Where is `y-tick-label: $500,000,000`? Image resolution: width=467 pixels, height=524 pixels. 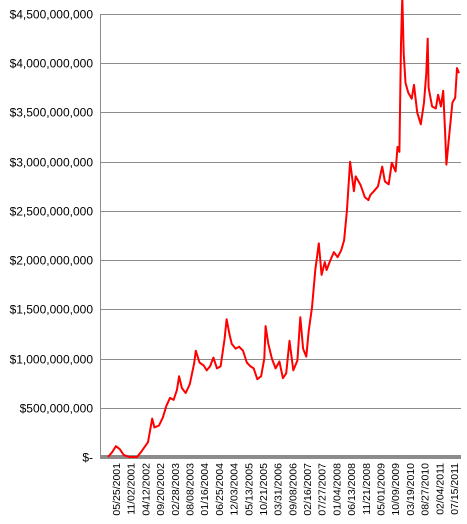 y-tick-label: $500,000,000 is located at coordinates (57, 409).